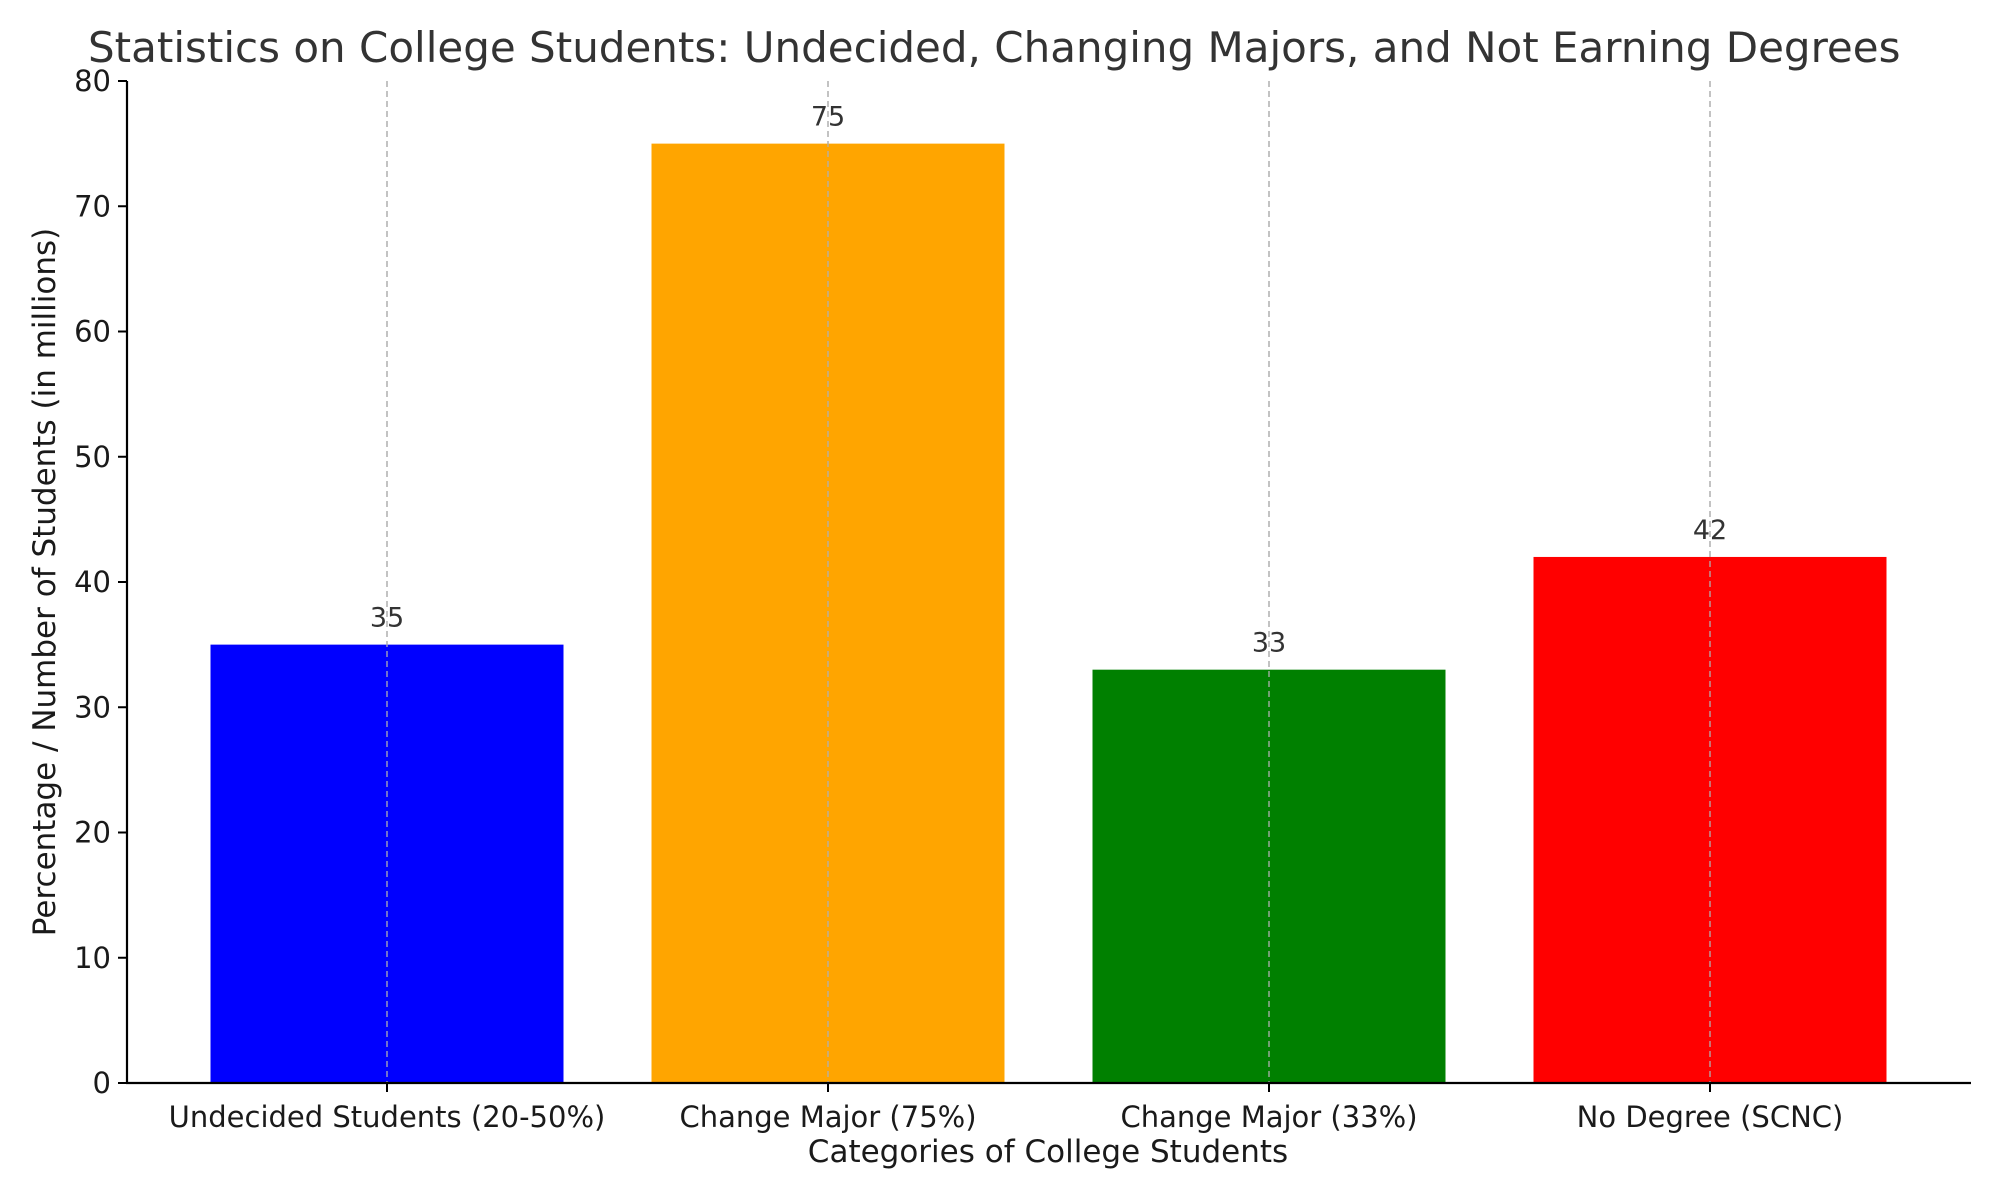  I want to click on y-tick-label: 20, so click(92, 833).